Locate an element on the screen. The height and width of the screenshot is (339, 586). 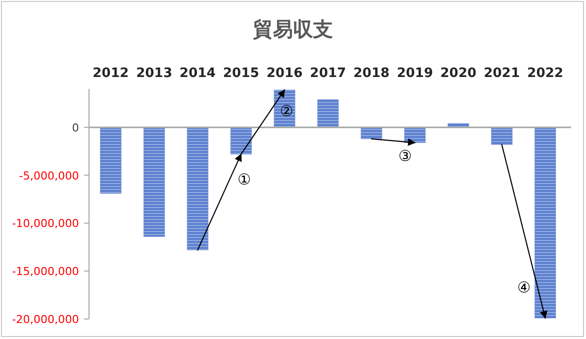
y-tick-label: -15,000,000 is located at coordinates (45, 271).